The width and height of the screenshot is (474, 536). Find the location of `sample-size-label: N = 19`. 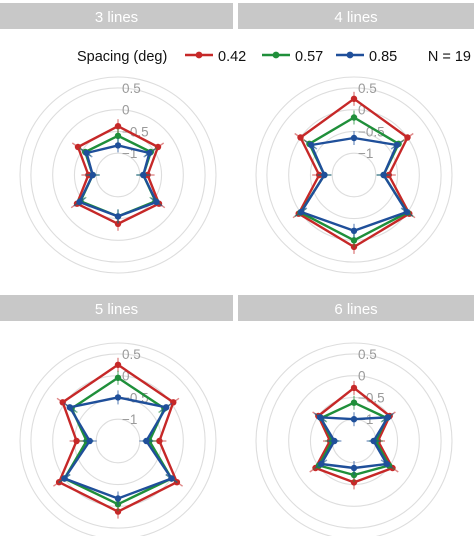

sample-size-label: N = 19 is located at coordinates (449, 57).